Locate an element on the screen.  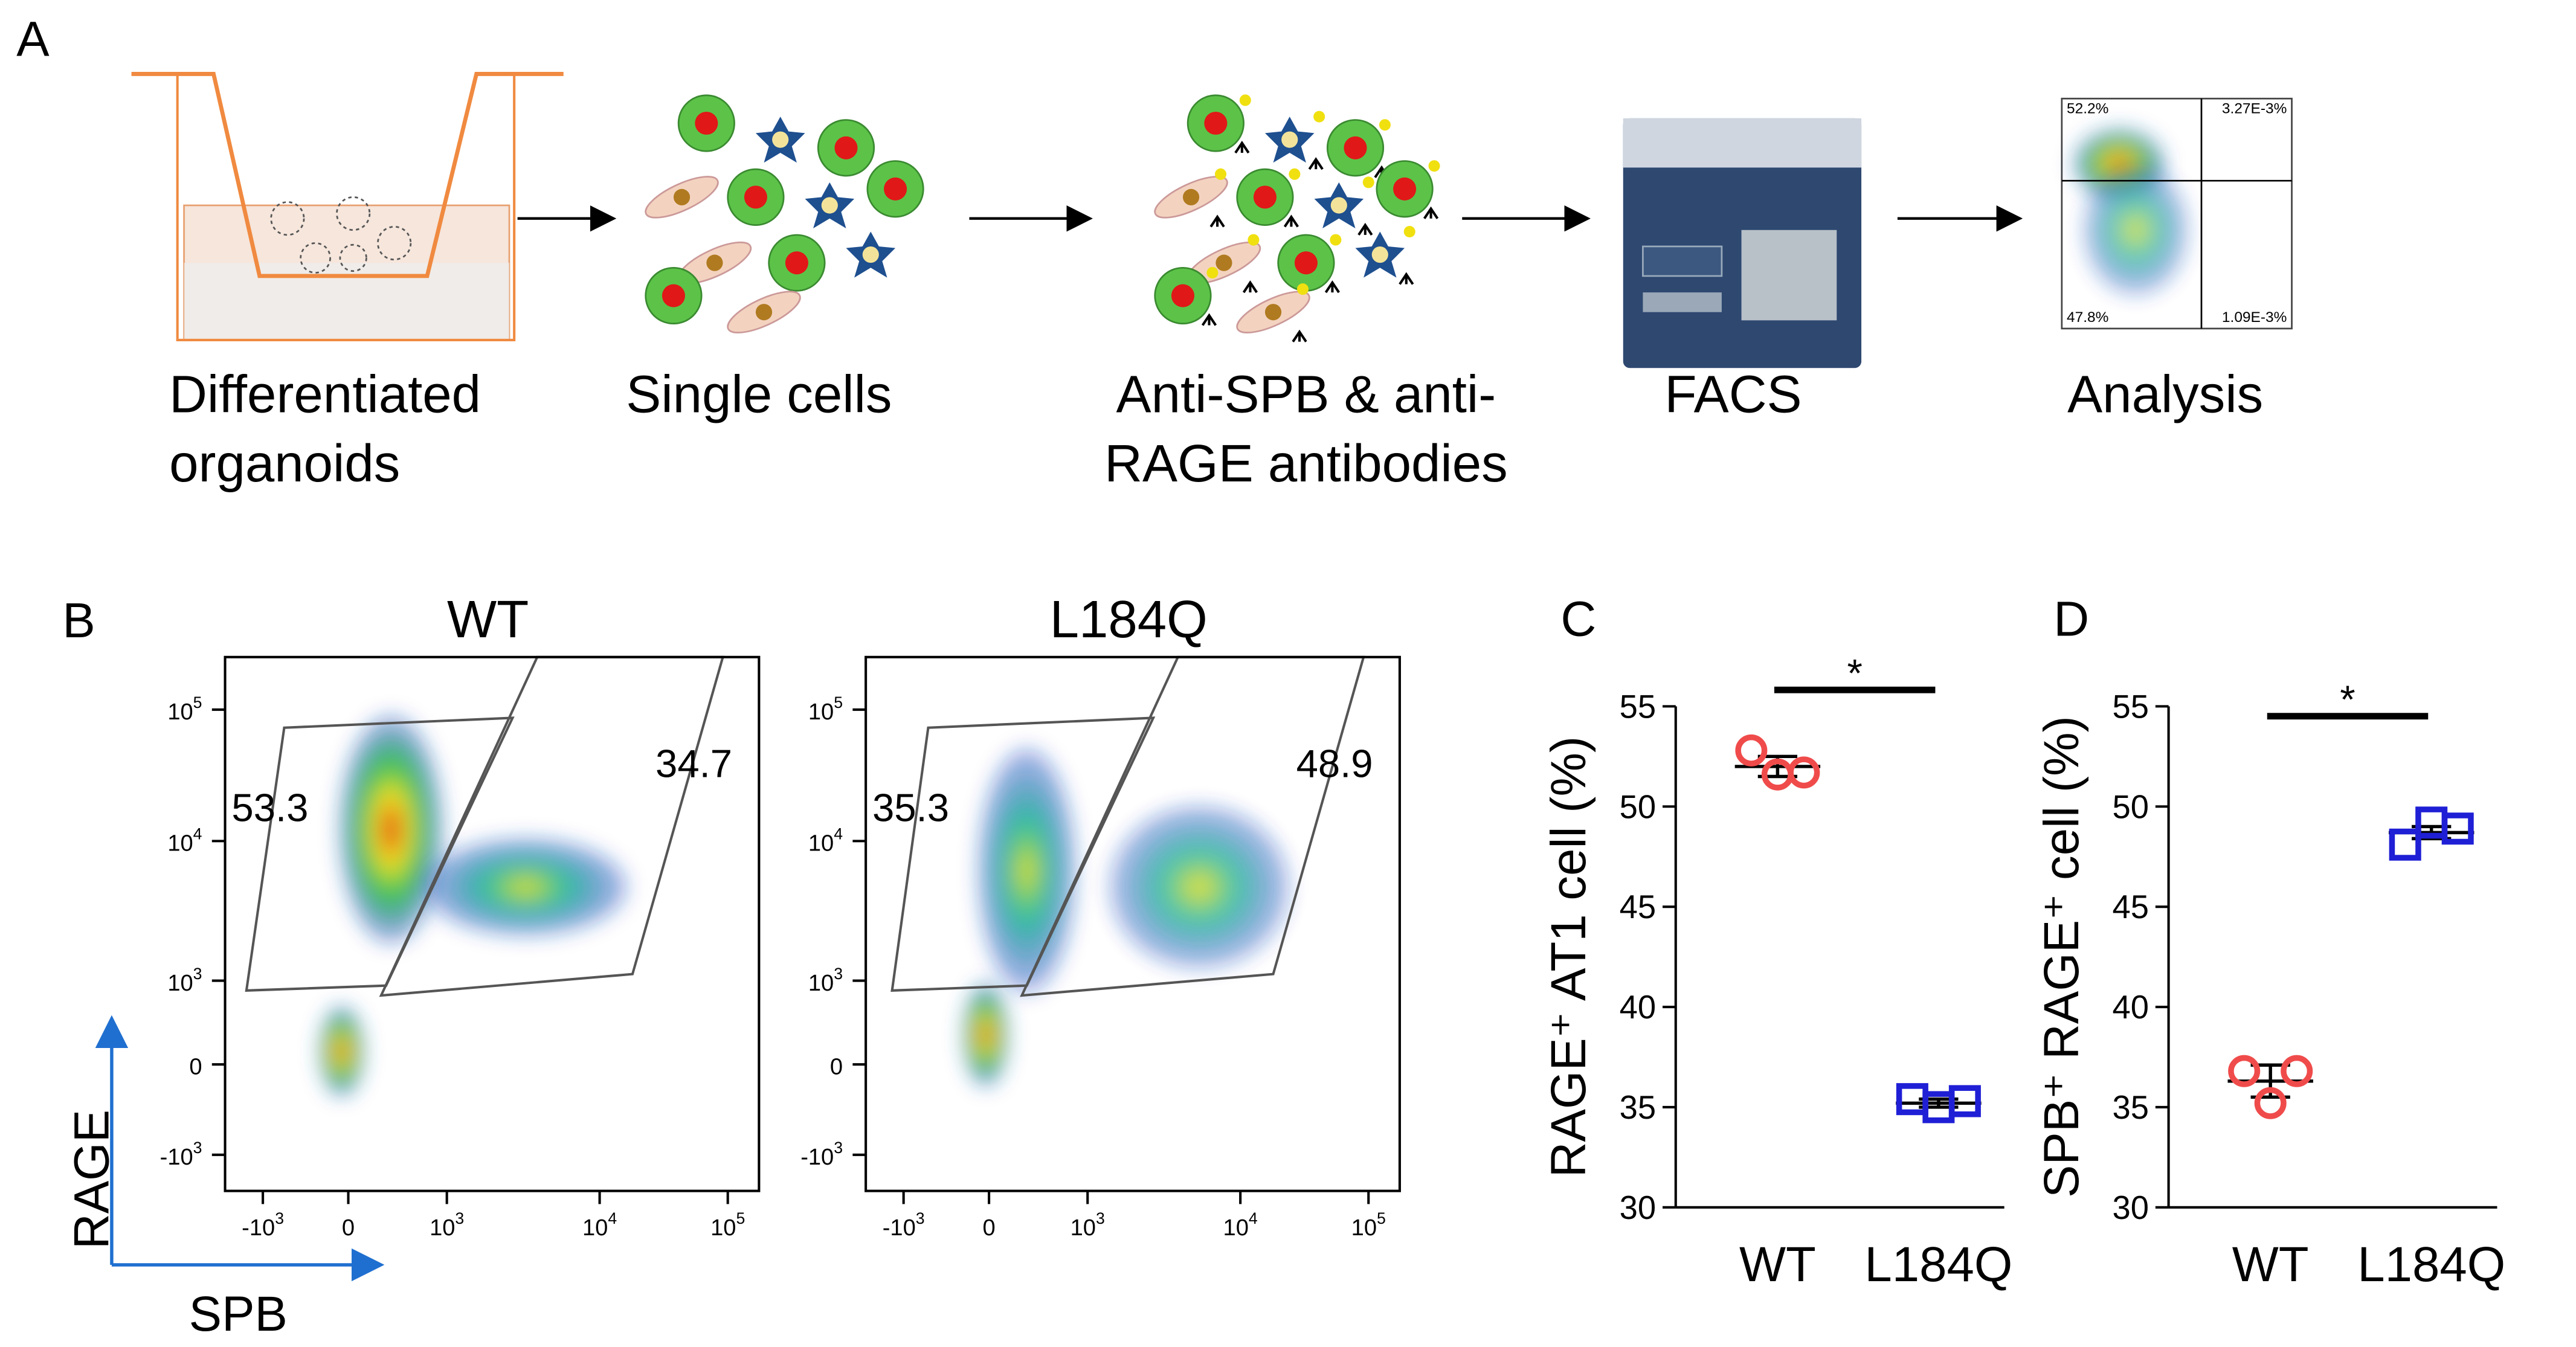
x-tick-label-base: 0 is located at coordinates (349, 1228).